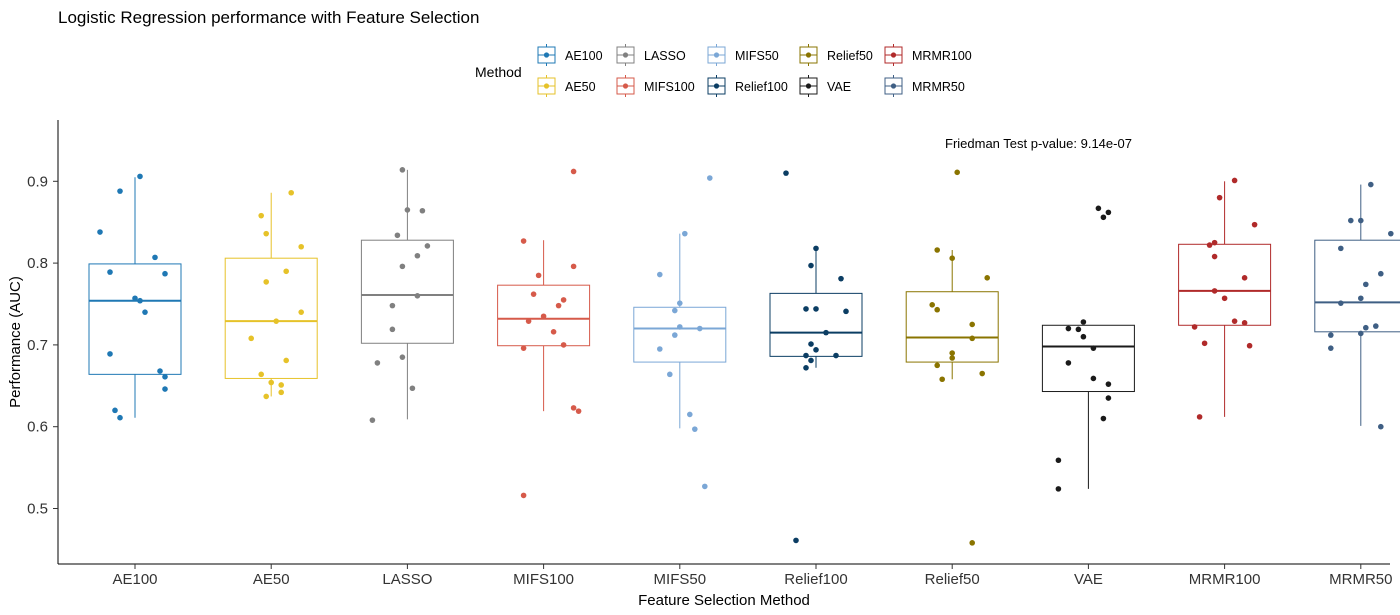 This screenshot has height=615, width=1400. I want to click on y-tick-label-3: 0.8, so click(37, 263).